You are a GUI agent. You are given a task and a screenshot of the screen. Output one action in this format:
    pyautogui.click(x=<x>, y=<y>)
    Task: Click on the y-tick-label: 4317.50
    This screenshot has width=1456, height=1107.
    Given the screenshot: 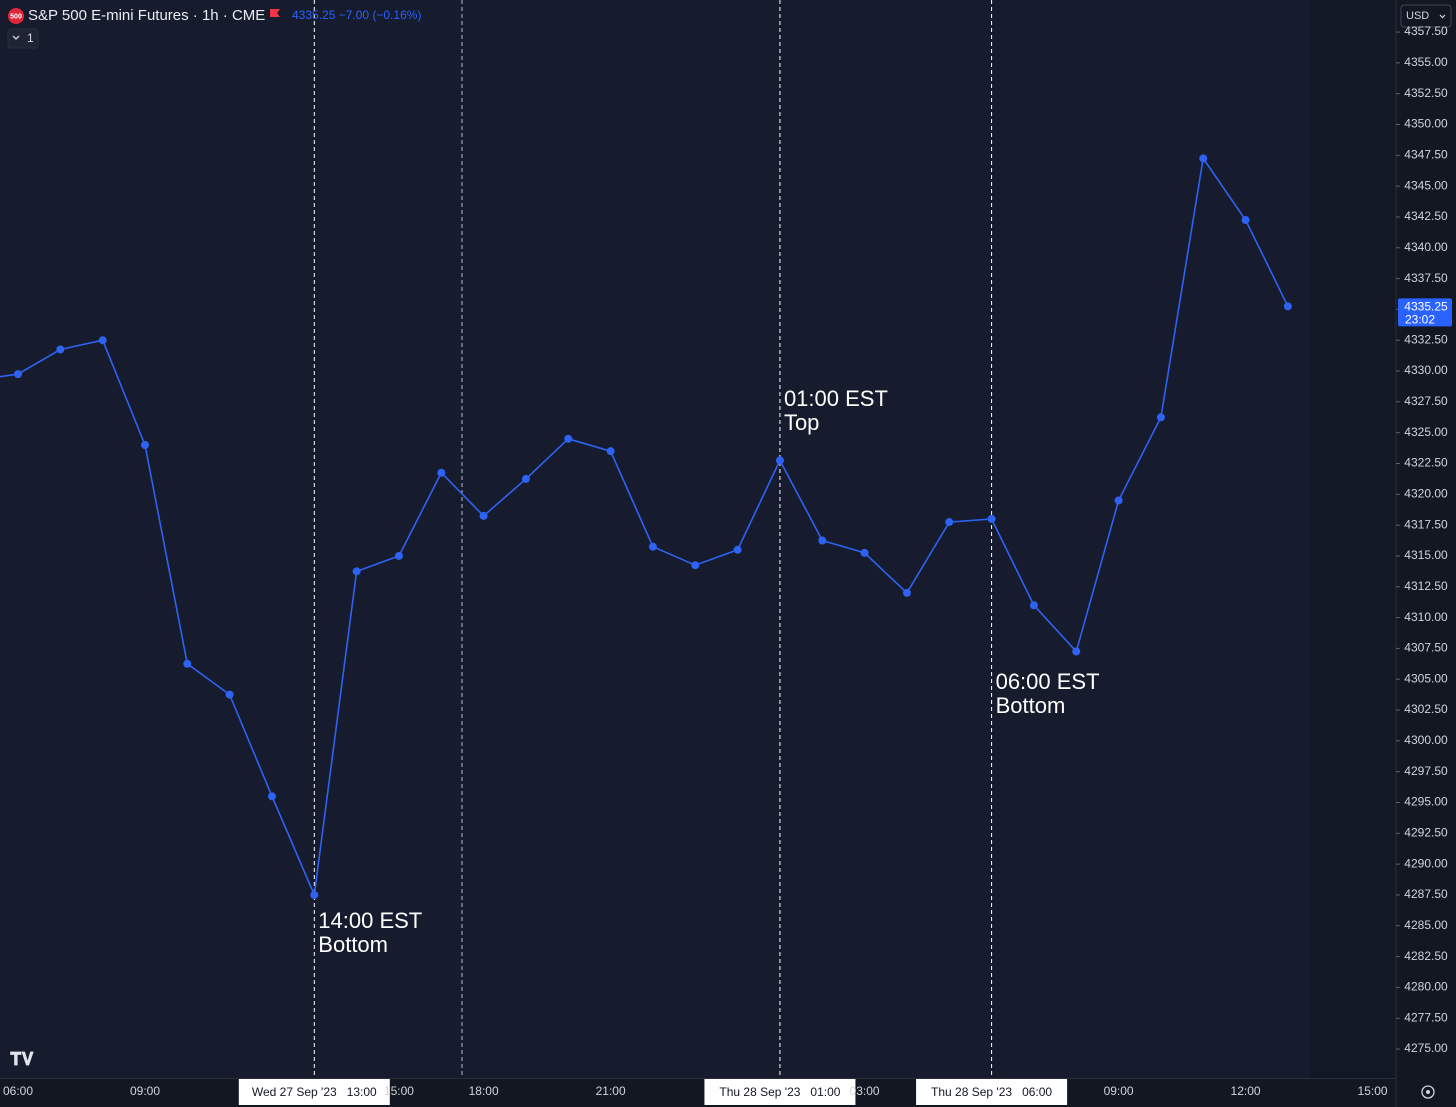 What is the action you would take?
    pyautogui.click(x=1426, y=524)
    